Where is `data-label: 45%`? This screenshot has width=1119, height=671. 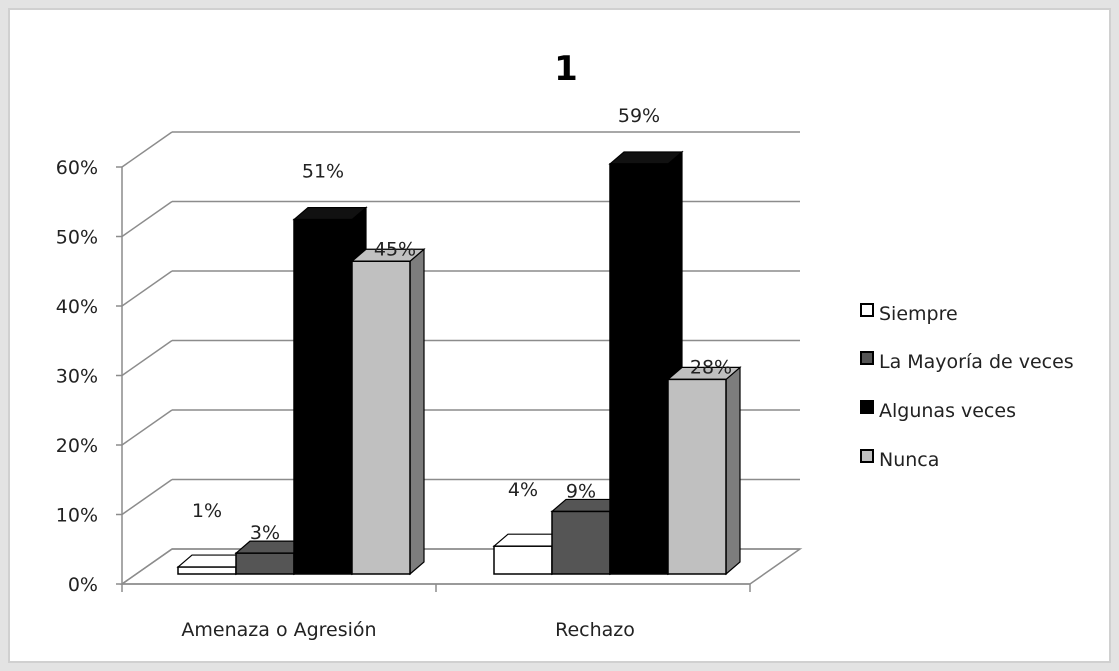
data-label: 45% is located at coordinates (395, 249).